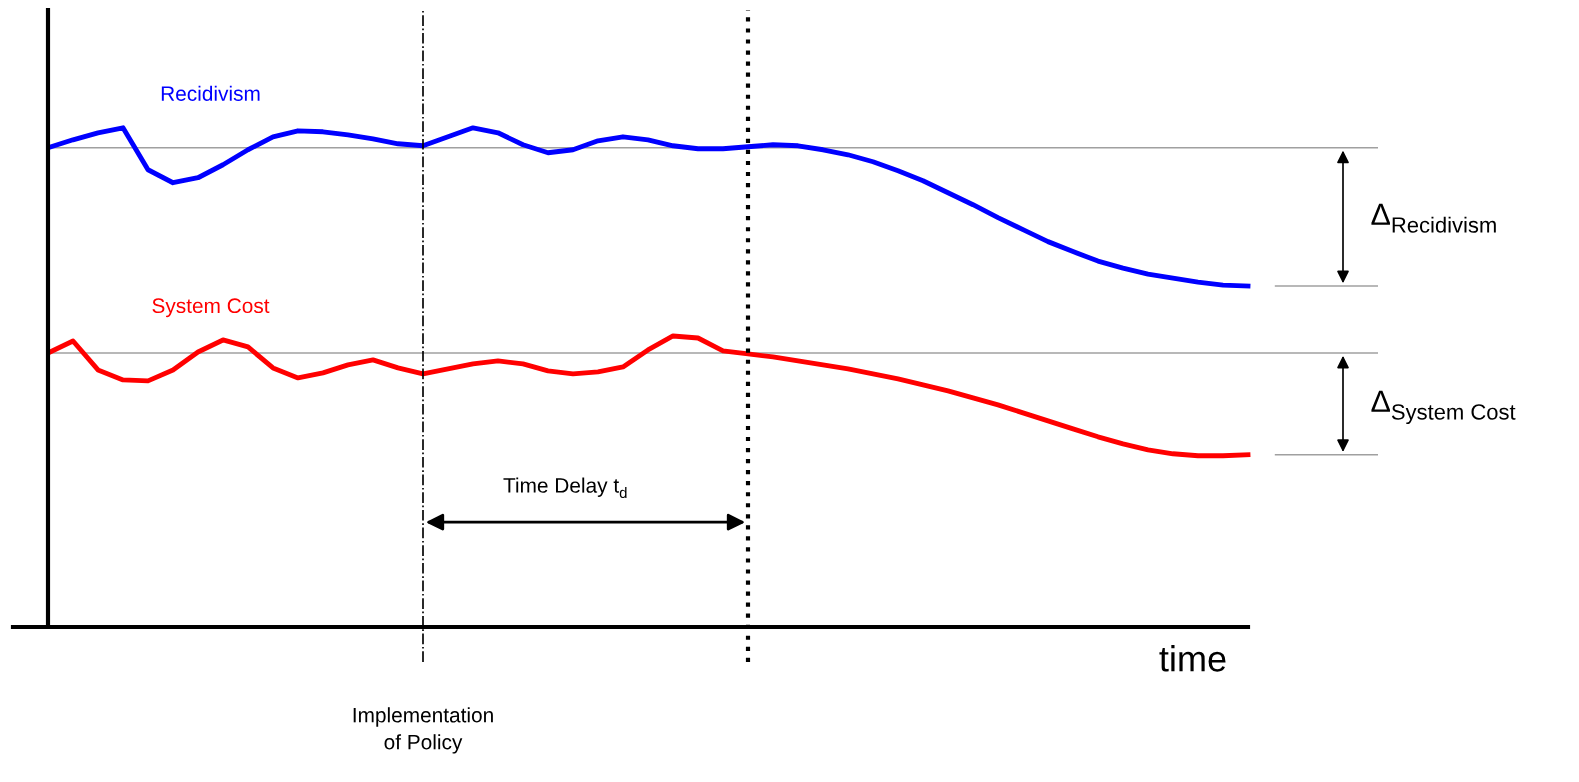  Describe the element at coordinates (1192, 658) in the screenshot. I see `x-axis-title: time` at that location.